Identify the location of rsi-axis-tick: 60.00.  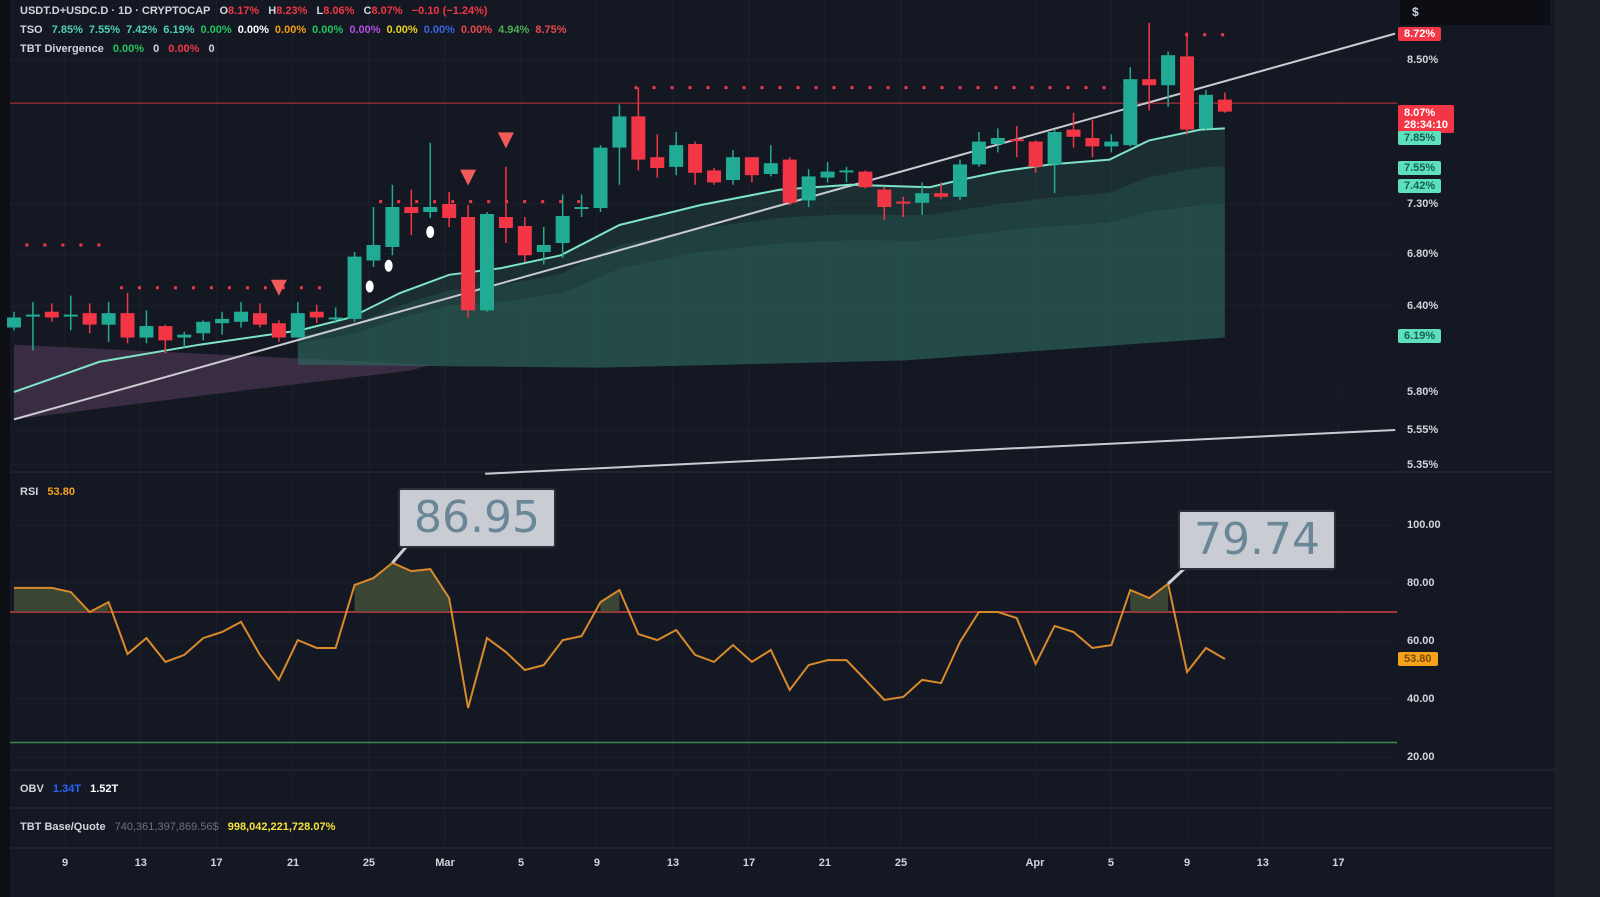
(1421, 641).